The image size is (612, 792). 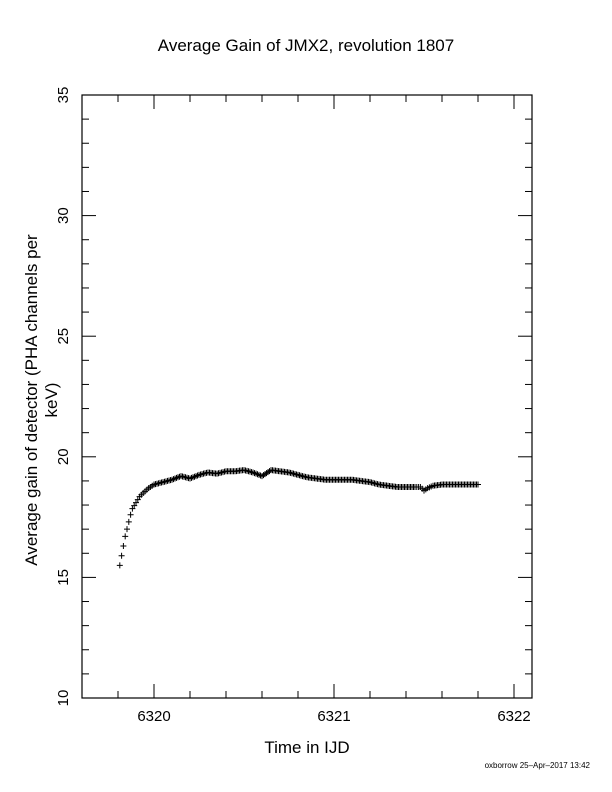 I want to click on x-axis-label: Time in IJD, so click(x=307, y=747).